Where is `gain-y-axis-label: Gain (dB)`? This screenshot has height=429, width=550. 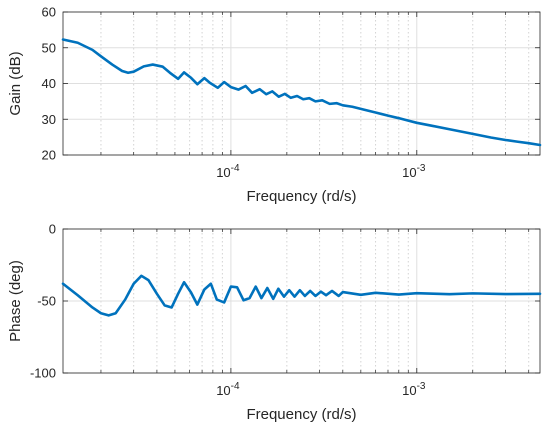 gain-y-axis-label: Gain (dB) is located at coordinates (15, 83).